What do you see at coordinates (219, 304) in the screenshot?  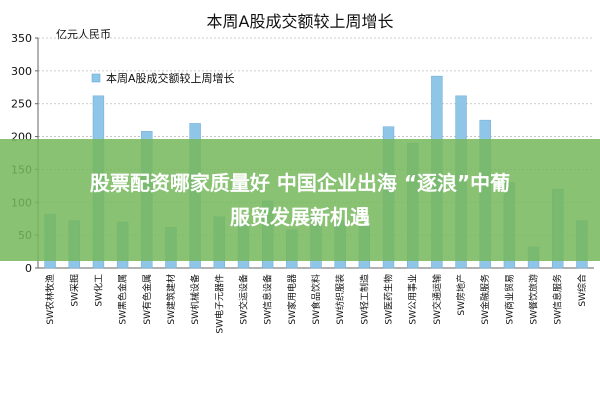 I see `x-tick-label: SW电子元器件` at bounding box center [219, 304].